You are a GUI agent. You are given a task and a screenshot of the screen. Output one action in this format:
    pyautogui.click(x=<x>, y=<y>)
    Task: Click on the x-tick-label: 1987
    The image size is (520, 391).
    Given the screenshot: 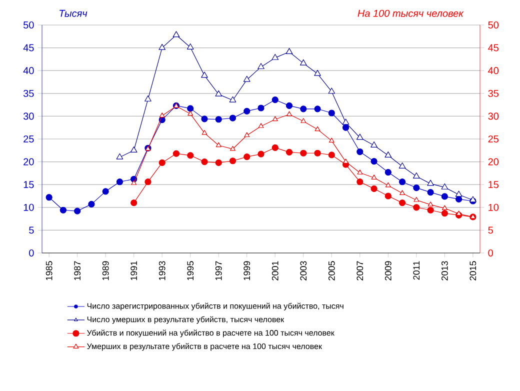 What is the action you would take?
    pyautogui.click(x=77, y=270)
    